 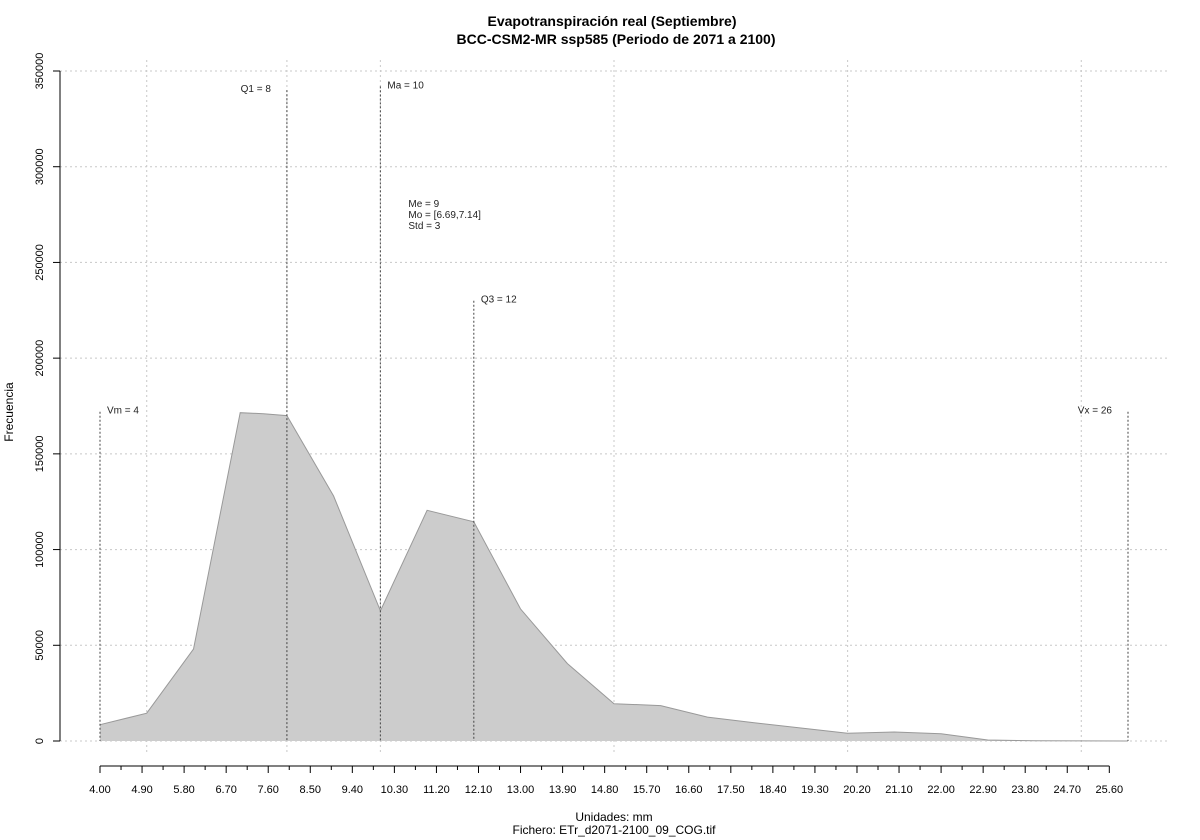 What do you see at coordinates (499, 300) in the screenshot?
I see `marker-label: Q3 = 12` at bounding box center [499, 300].